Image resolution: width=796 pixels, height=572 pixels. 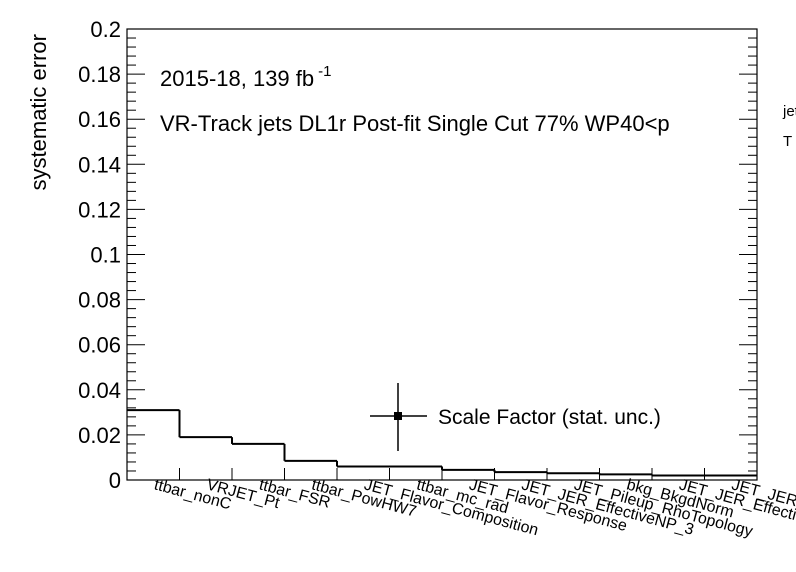 What do you see at coordinates (105, 29) in the screenshot?
I see `y-tick-label: 0.2` at bounding box center [105, 29].